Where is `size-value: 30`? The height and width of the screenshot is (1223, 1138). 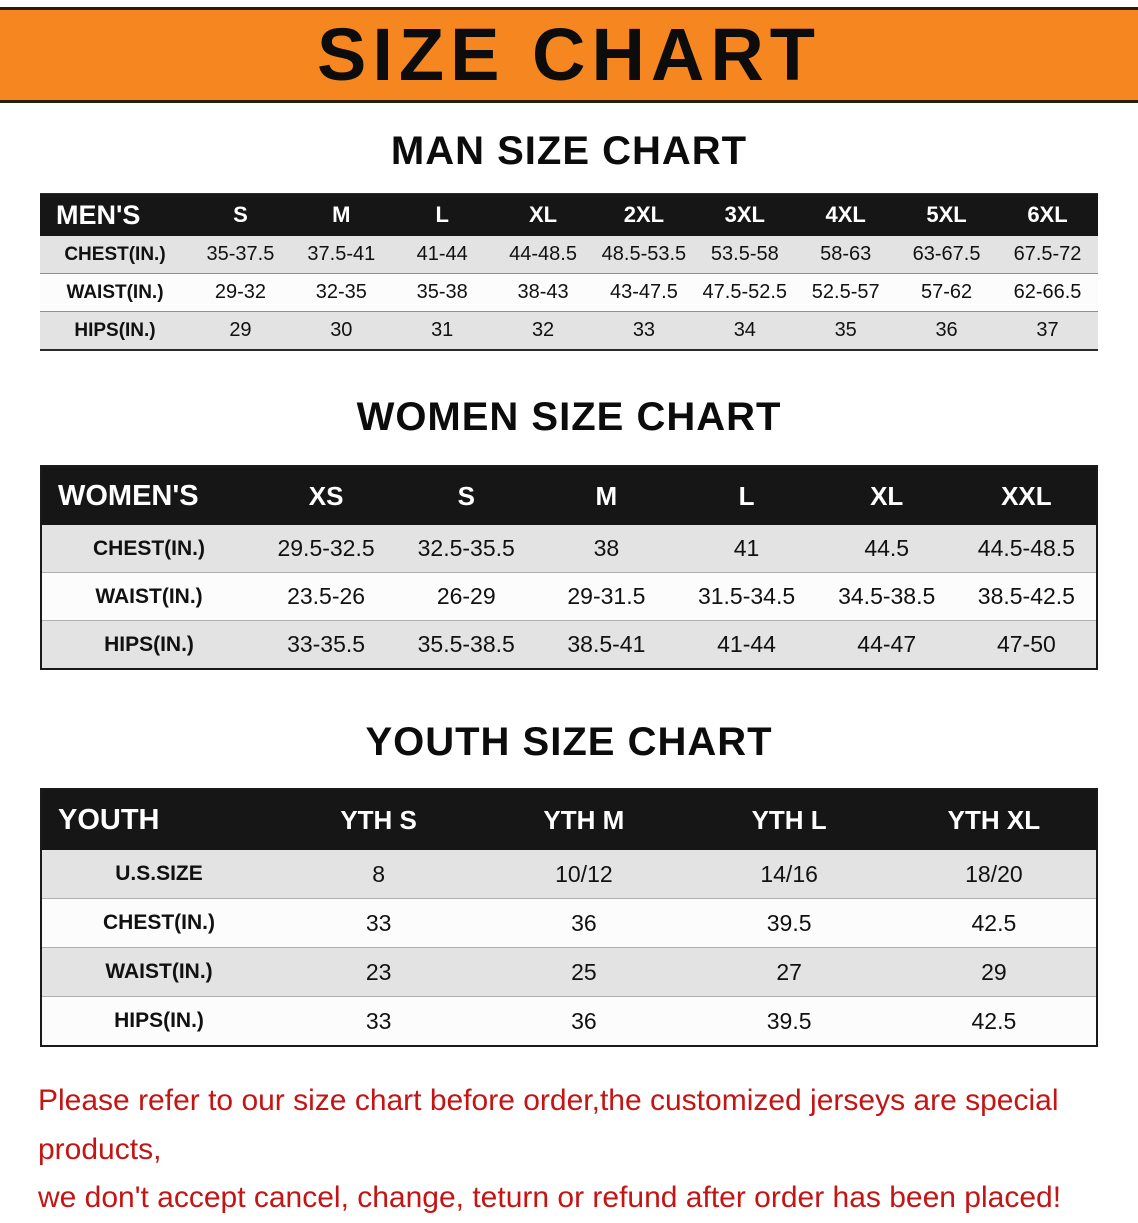 size-value: 30 is located at coordinates (341, 331).